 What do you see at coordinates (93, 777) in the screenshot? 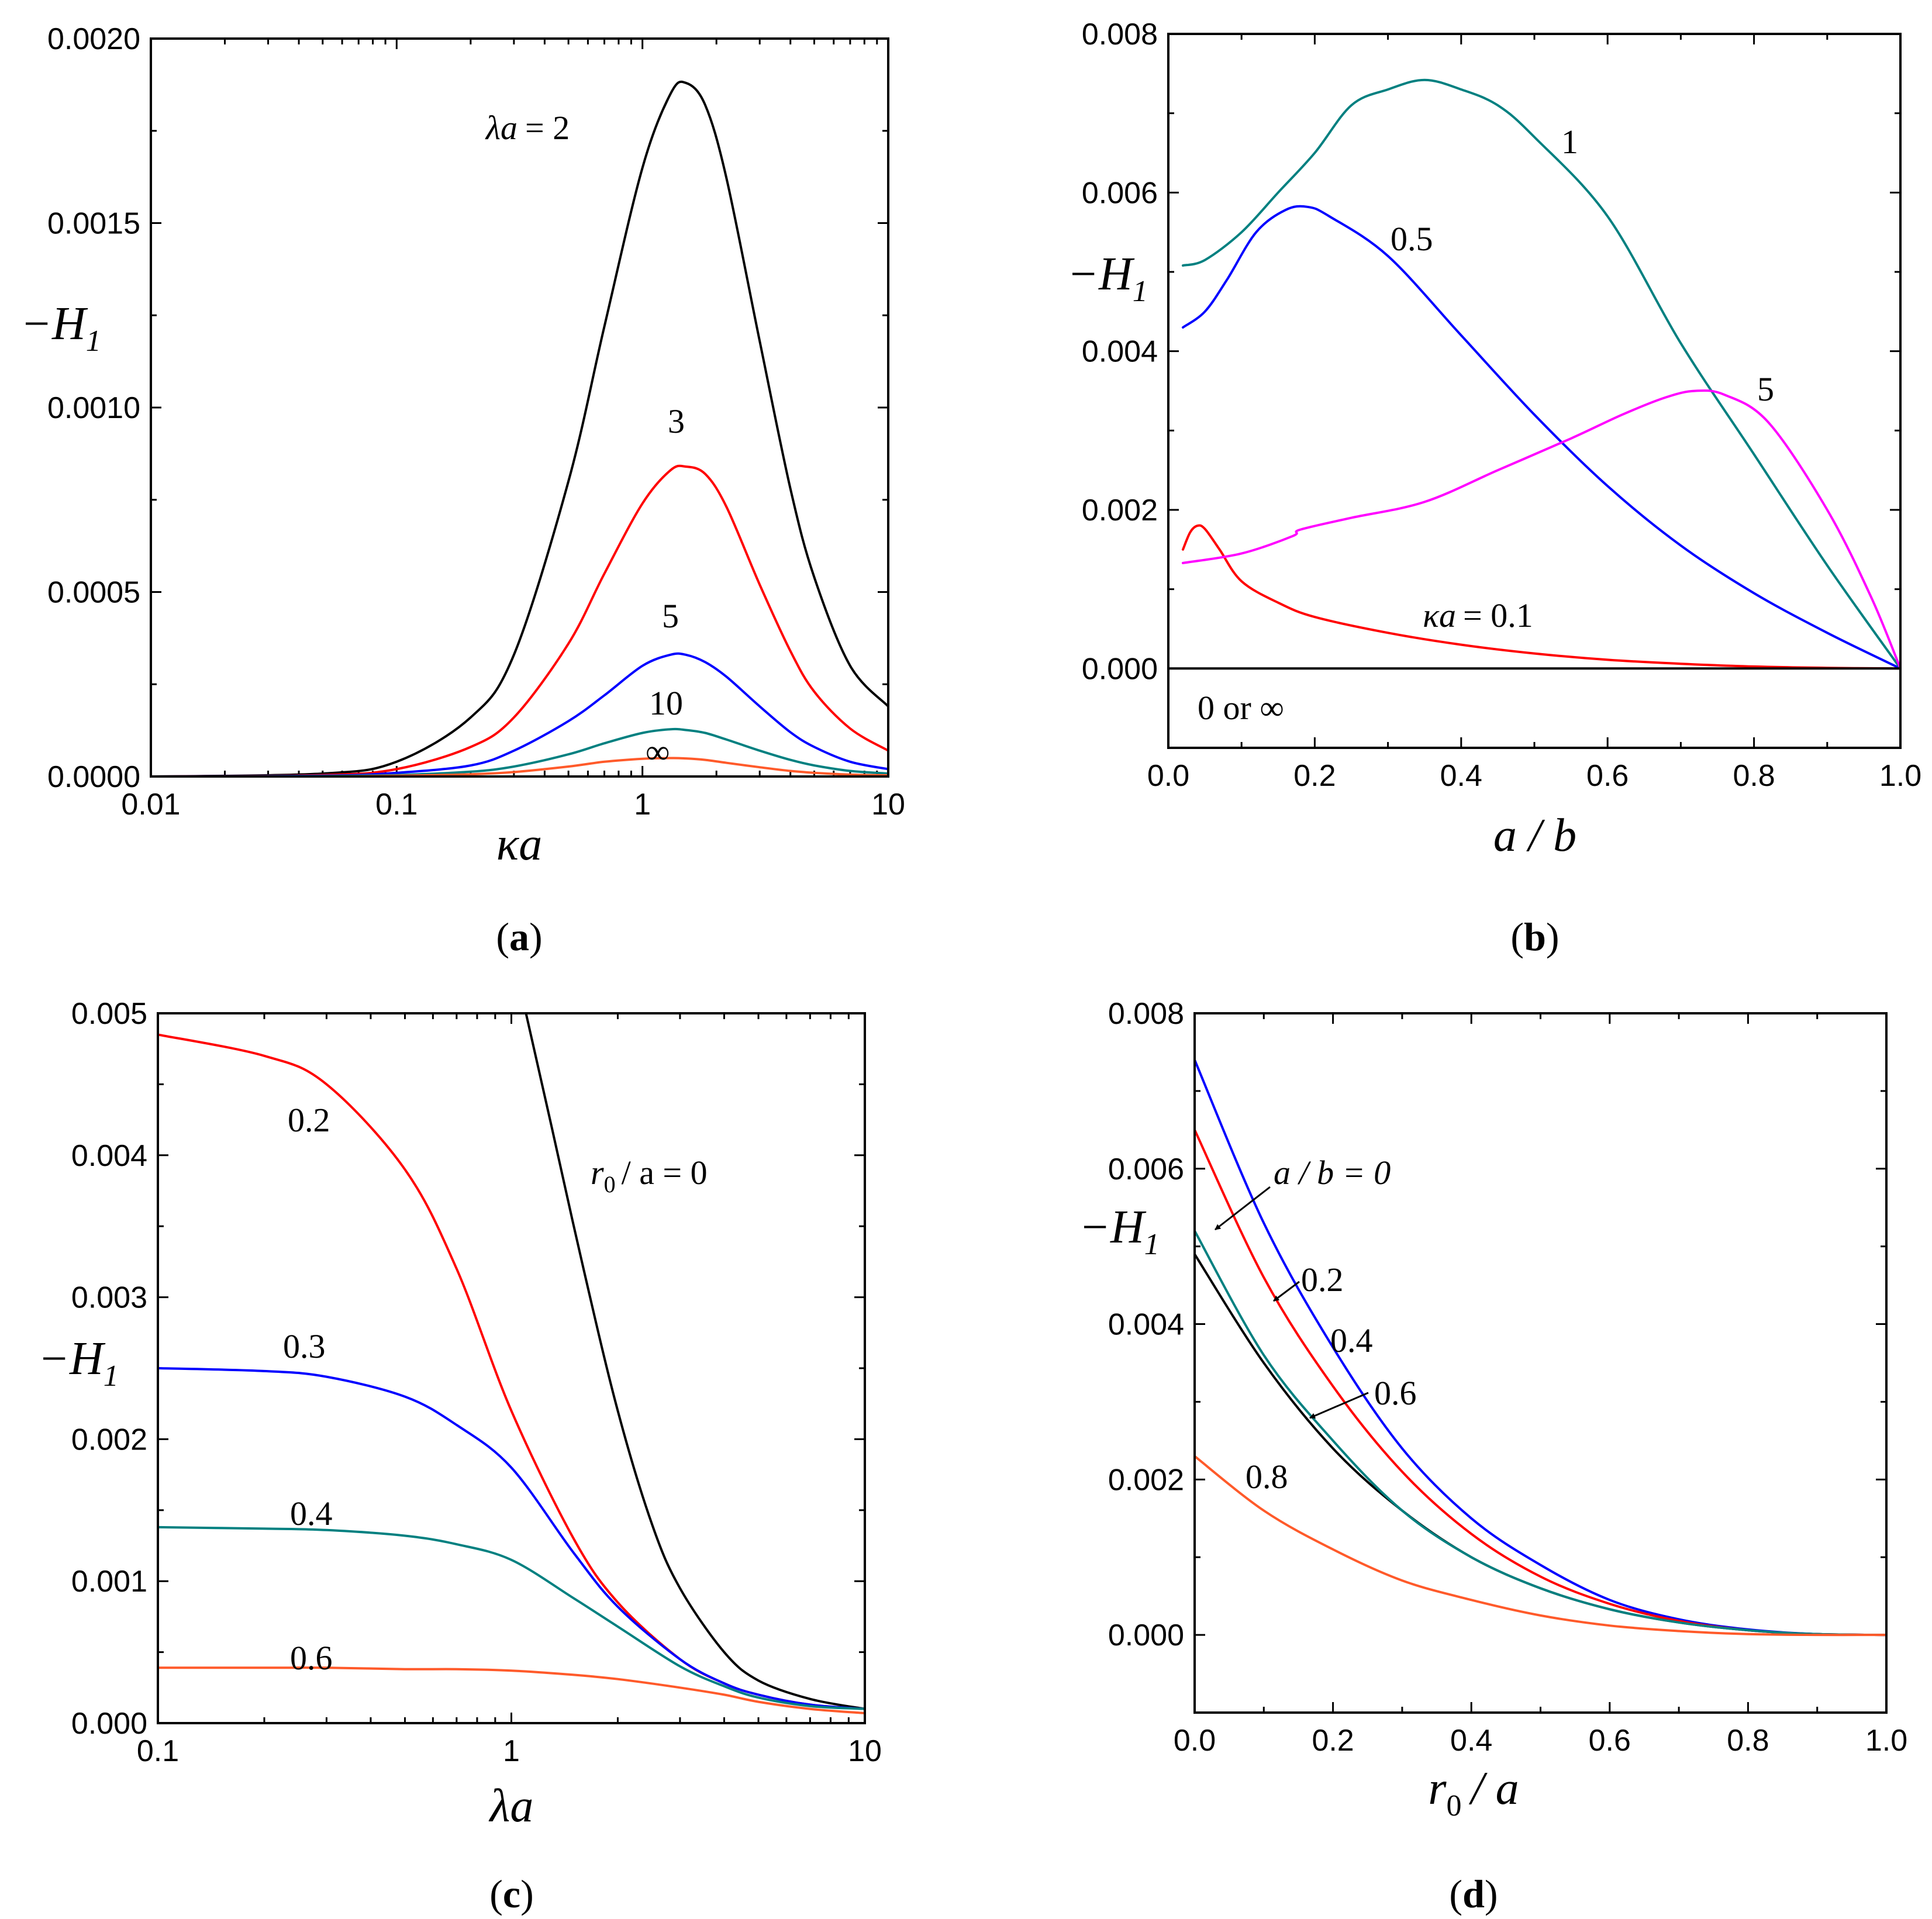
I see `y-tick-label: 0.0000` at bounding box center [93, 777].